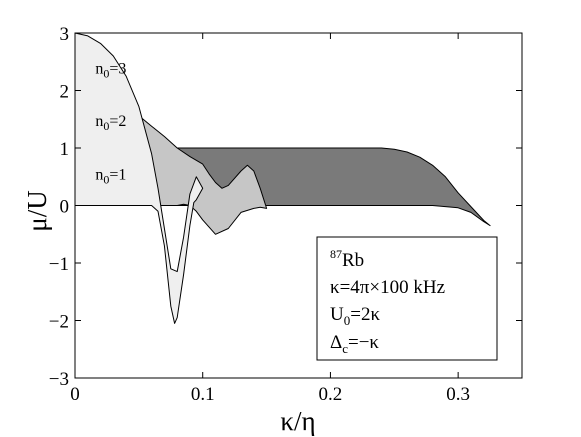 The width and height of the screenshot is (581, 437). I want to click on y-tick-label: 3, so click(65, 34).